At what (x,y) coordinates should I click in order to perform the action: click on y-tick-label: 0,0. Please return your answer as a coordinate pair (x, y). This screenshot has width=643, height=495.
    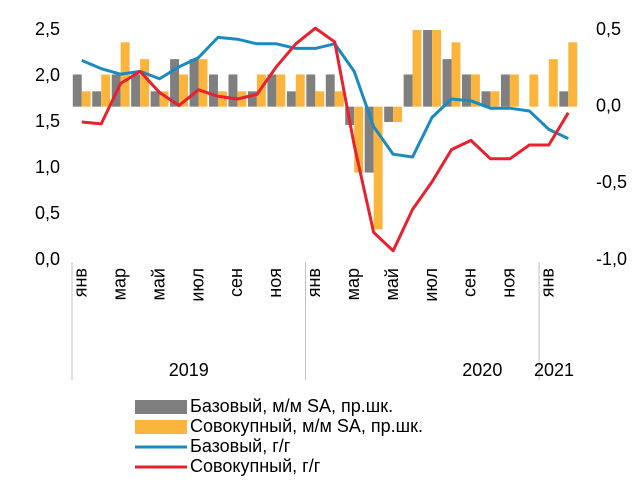
    Looking at the image, I should click on (47, 259).